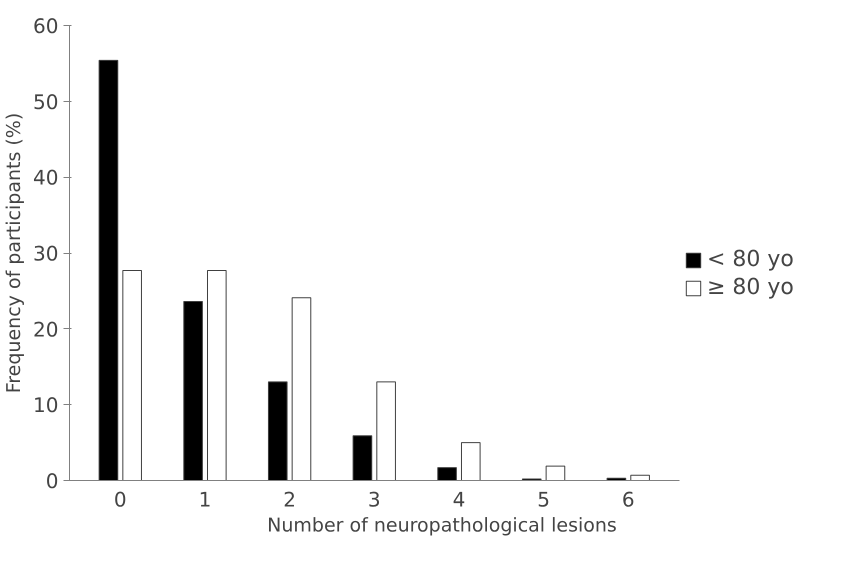 The image size is (842, 569). Describe the element at coordinates (628, 500) in the screenshot. I see `x-tick-label: 6` at that location.